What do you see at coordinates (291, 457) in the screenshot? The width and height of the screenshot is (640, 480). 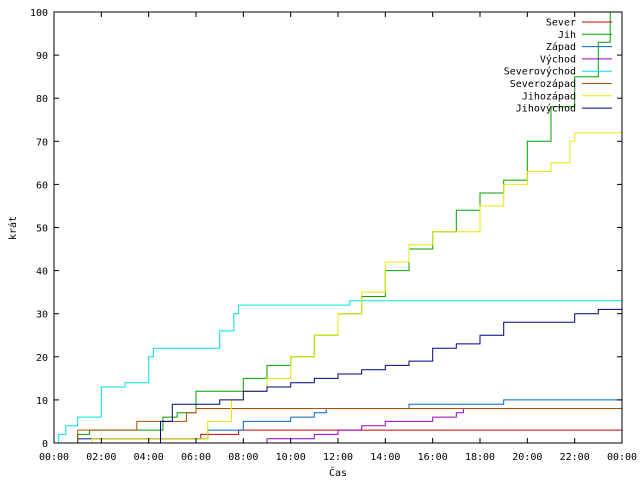 I see `x-tick-label: 10:00` at bounding box center [291, 457].